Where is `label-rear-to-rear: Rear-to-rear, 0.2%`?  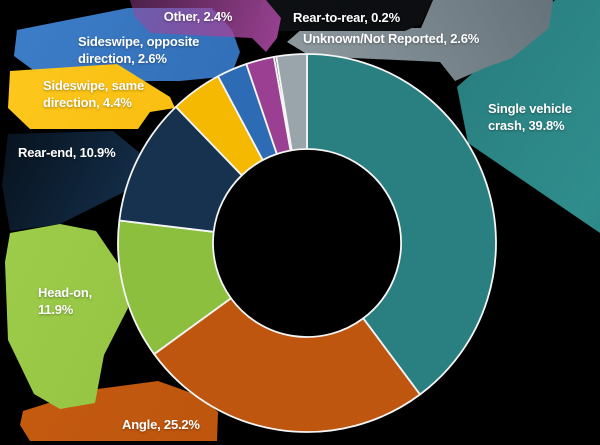
label-rear-to-rear: Rear-to-rear, 0.2% is located at coordinates (346, 17).